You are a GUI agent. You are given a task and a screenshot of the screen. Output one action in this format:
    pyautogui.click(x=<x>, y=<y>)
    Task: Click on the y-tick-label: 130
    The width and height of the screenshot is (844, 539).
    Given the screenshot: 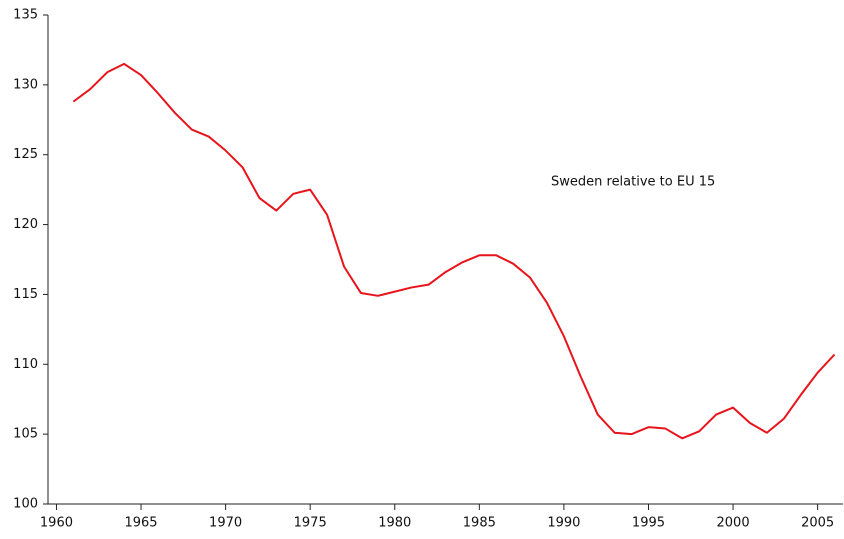 What is the action you would take?
    pyautogui.click(x=25, y=84)
    